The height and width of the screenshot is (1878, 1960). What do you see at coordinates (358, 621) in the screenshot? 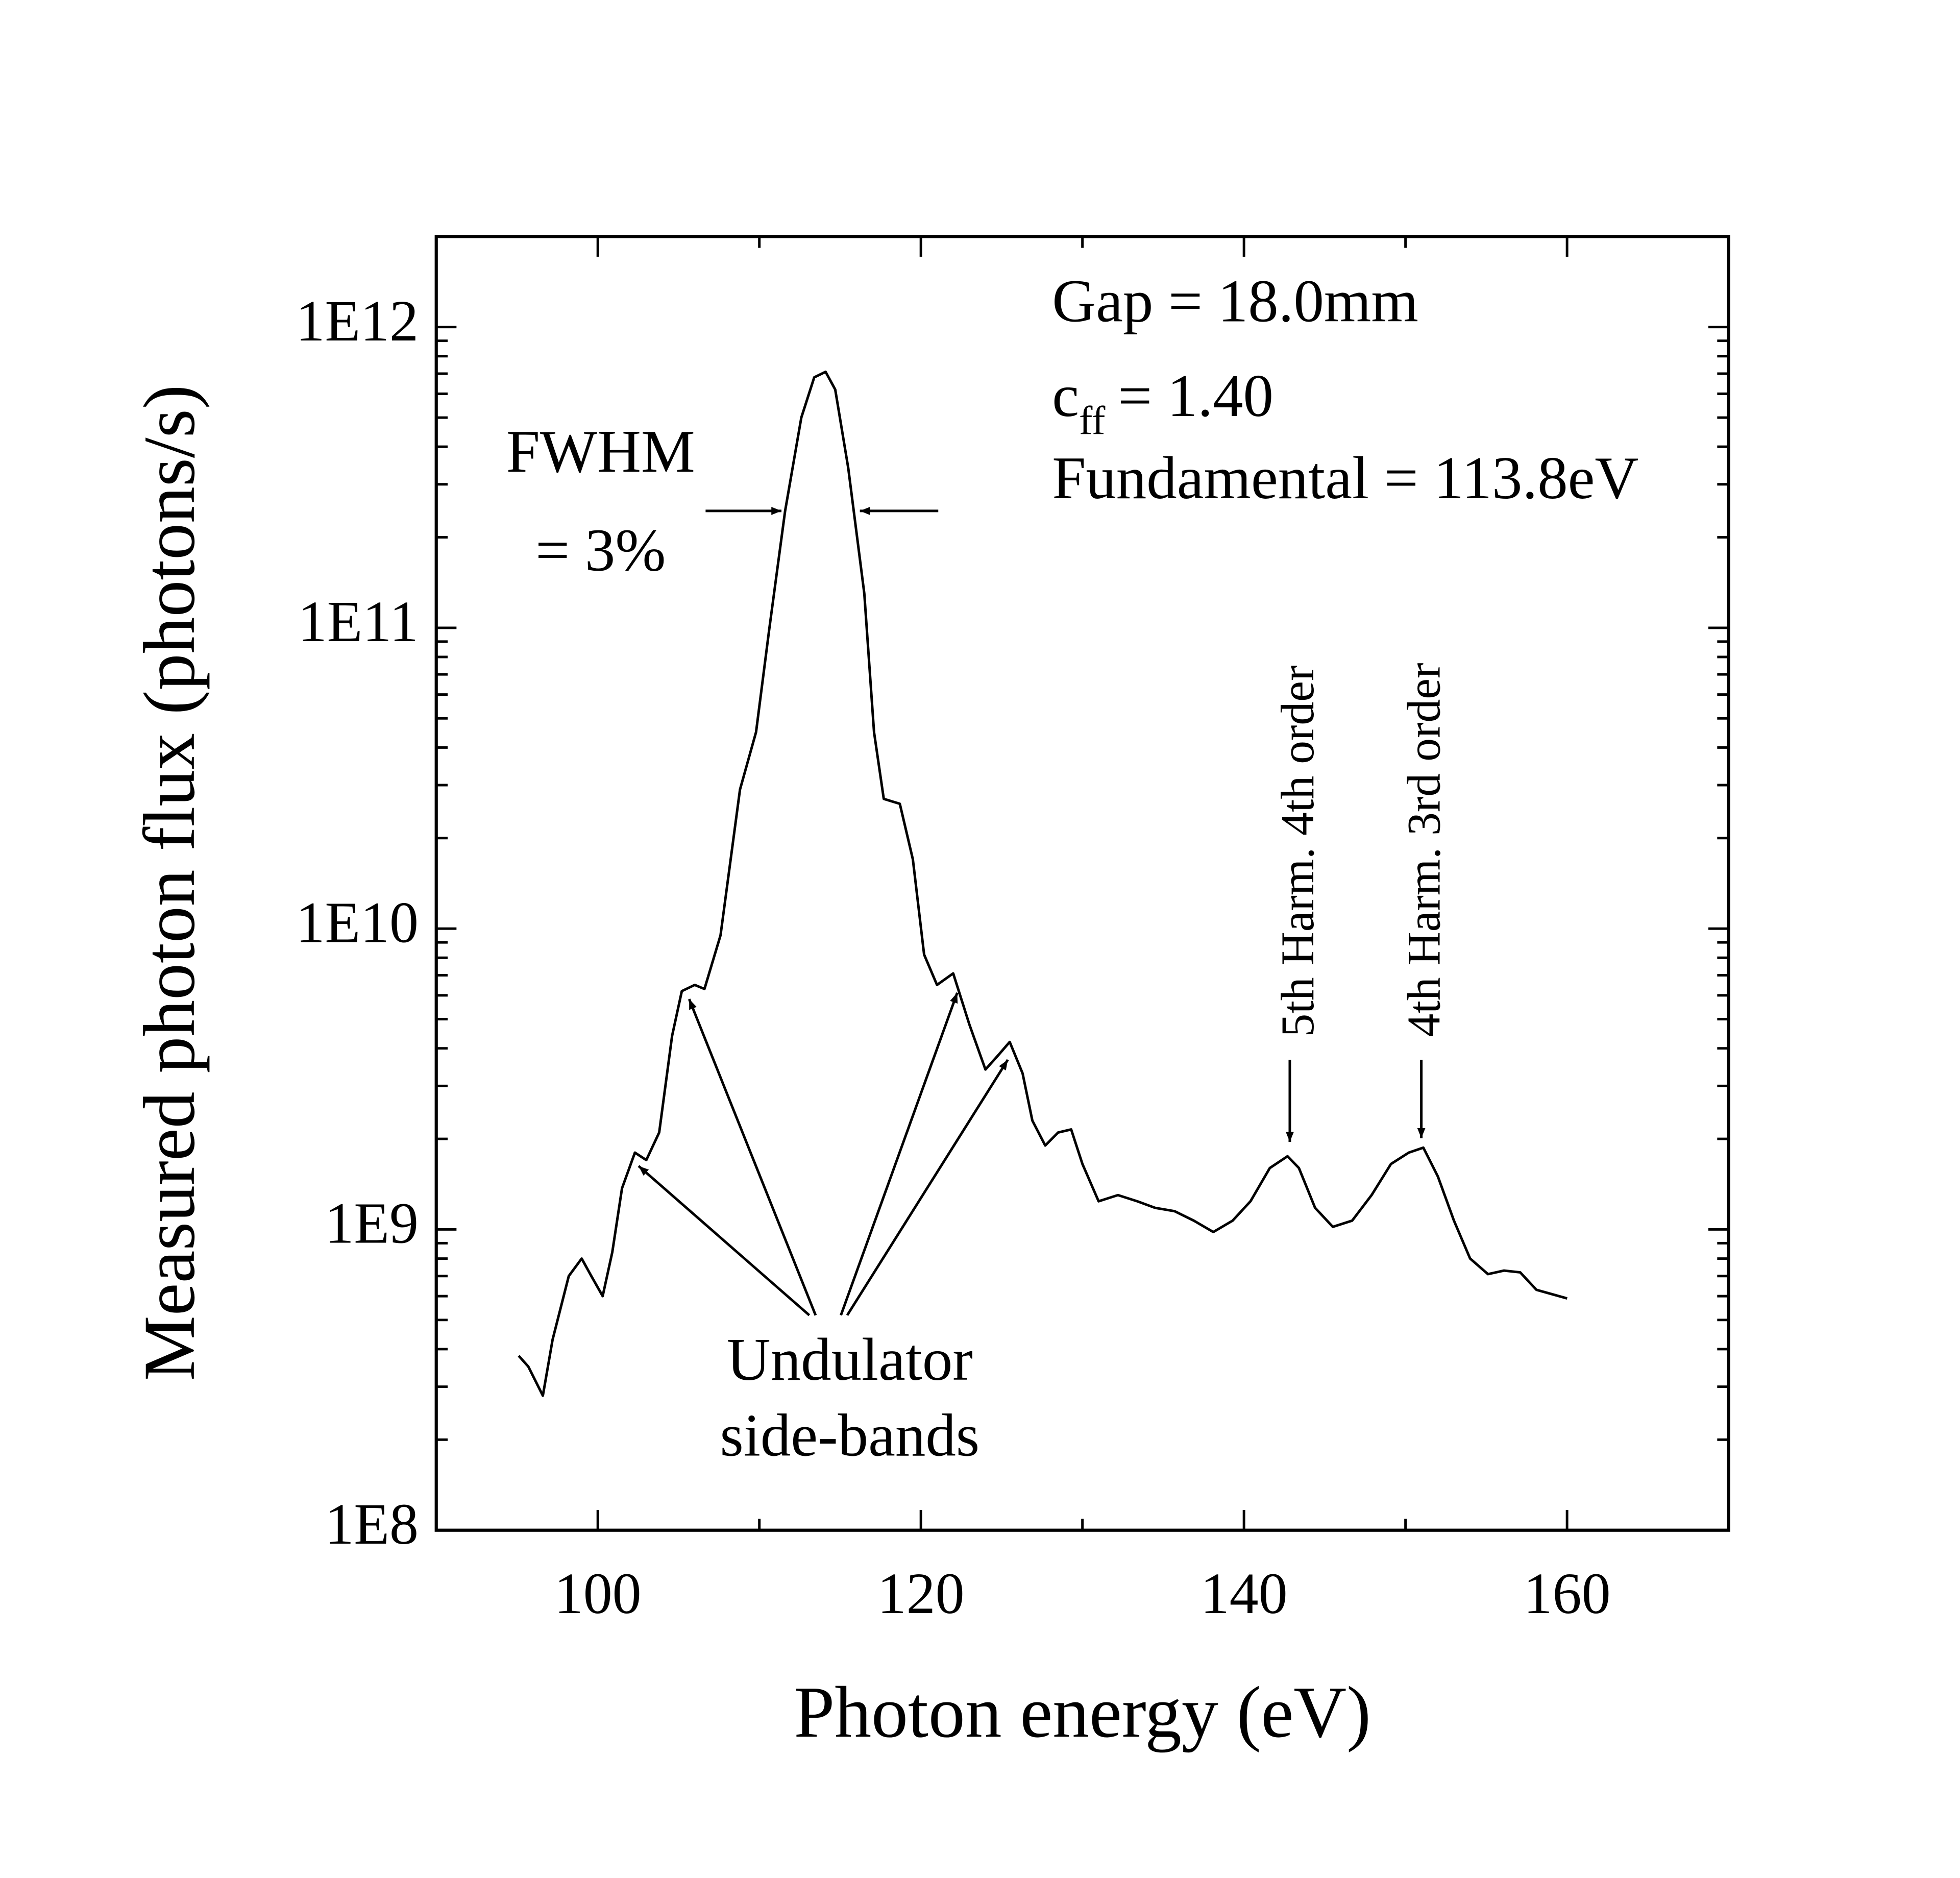
I see `y-tick-label: 1E11` at bounding box center [358, 621].